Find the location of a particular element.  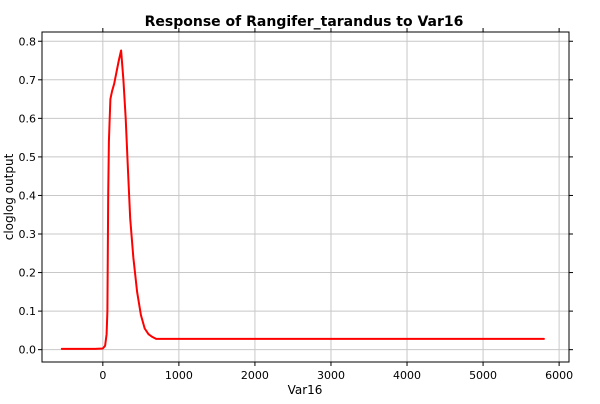

x-tick-label: 6000 is located at coordinates (559, 375).